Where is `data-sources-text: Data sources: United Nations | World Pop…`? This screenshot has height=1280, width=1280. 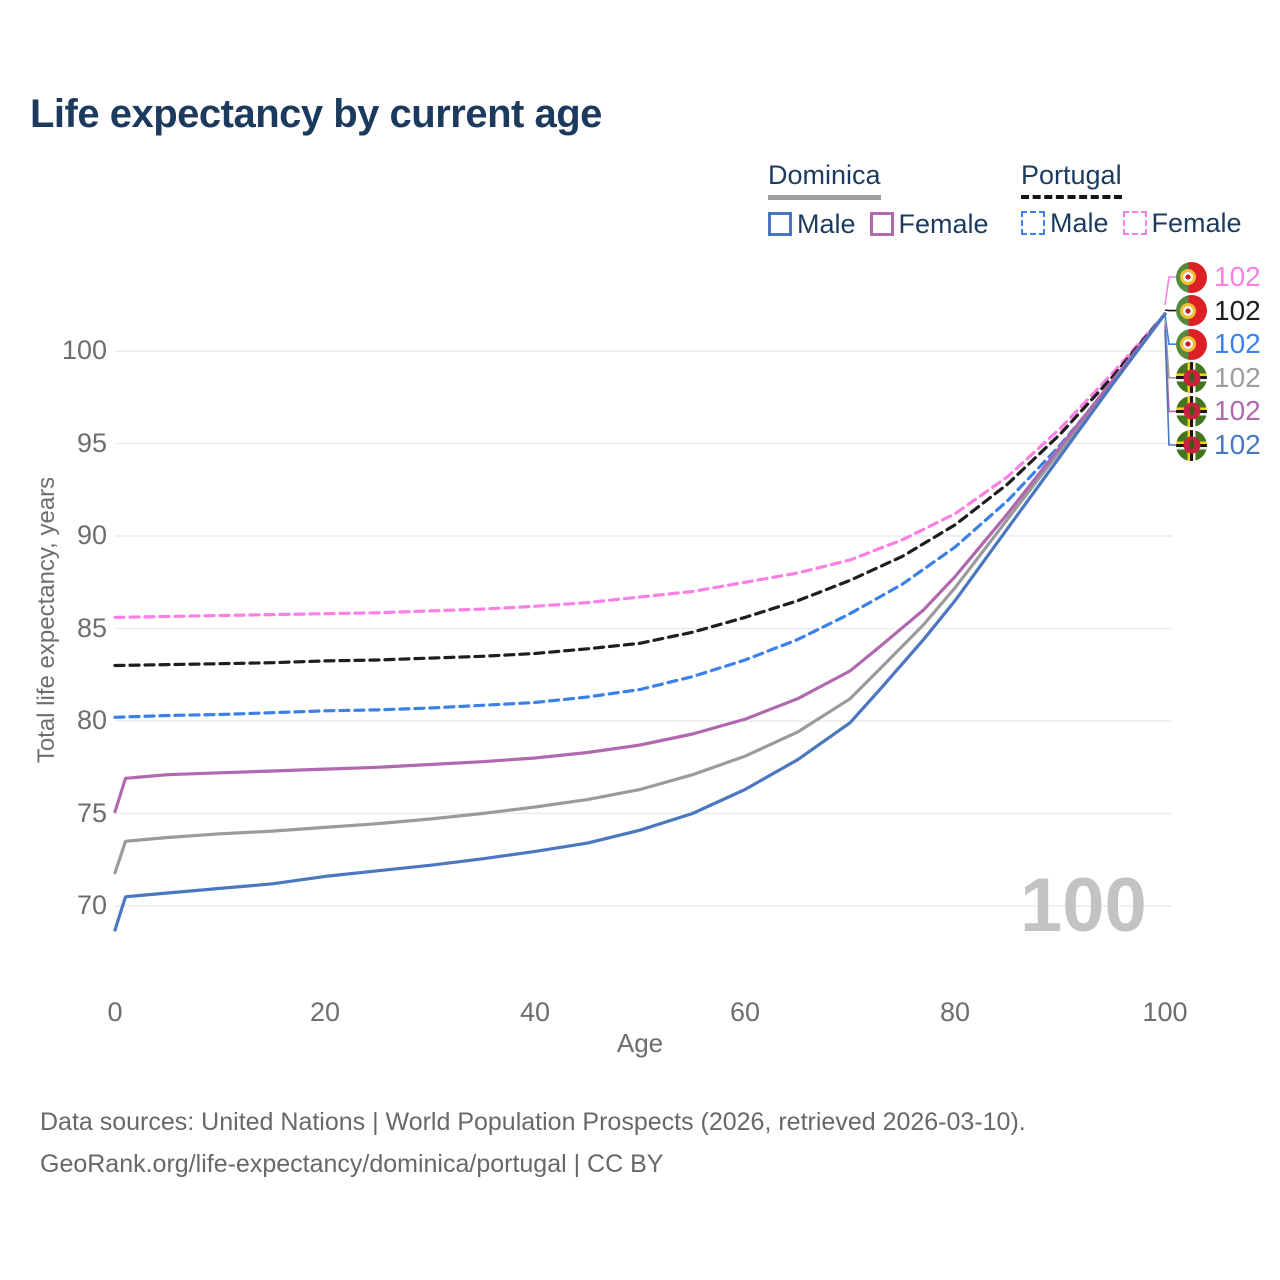
data-sources-text: Data sources: United Nations | World Pop… is located at coordinates (533, 1122).